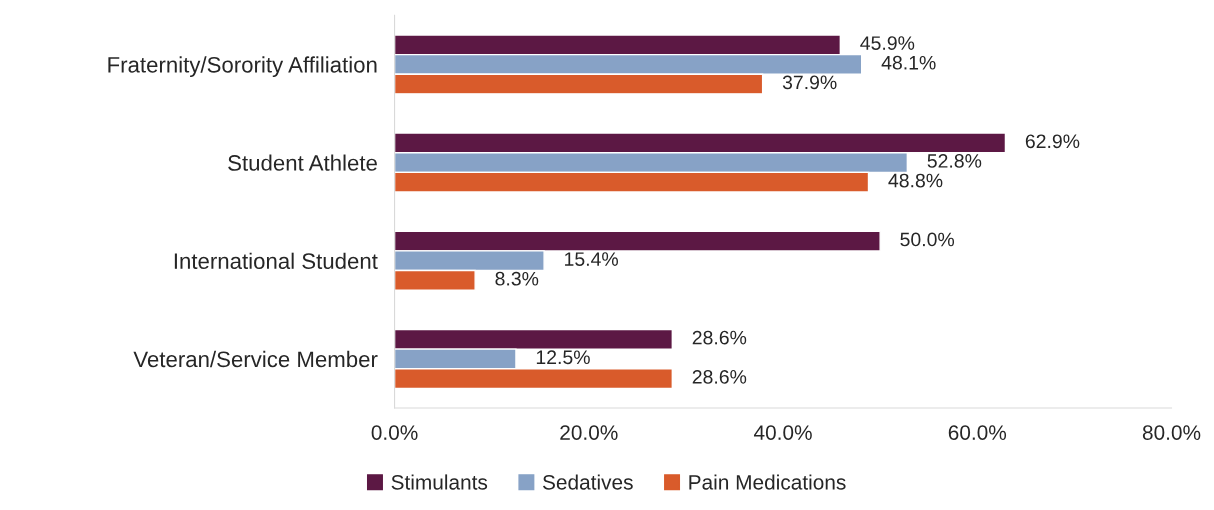 This screenshot has height=510, width=1214. I want to click on x-tick-label: 0.0%, so click(394, 432).